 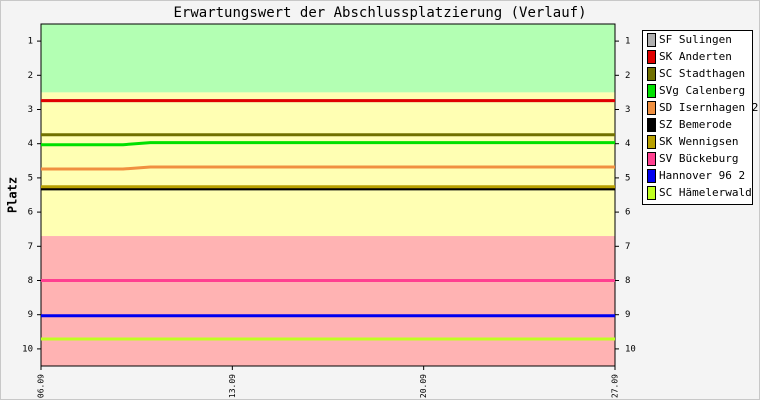 What do you see at coordinates (702, 73) in the screenshot?
I see `legend-label: SC Stadthagen` at bounding box center [702, 73].